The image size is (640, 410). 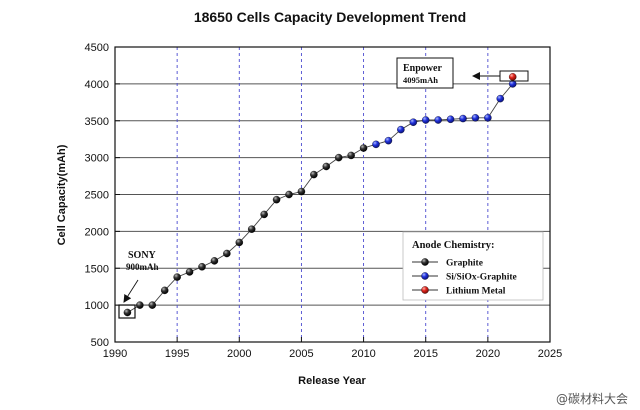 I want to click on sony-capacity-label: 900mAh, so click(x=142, y=267).